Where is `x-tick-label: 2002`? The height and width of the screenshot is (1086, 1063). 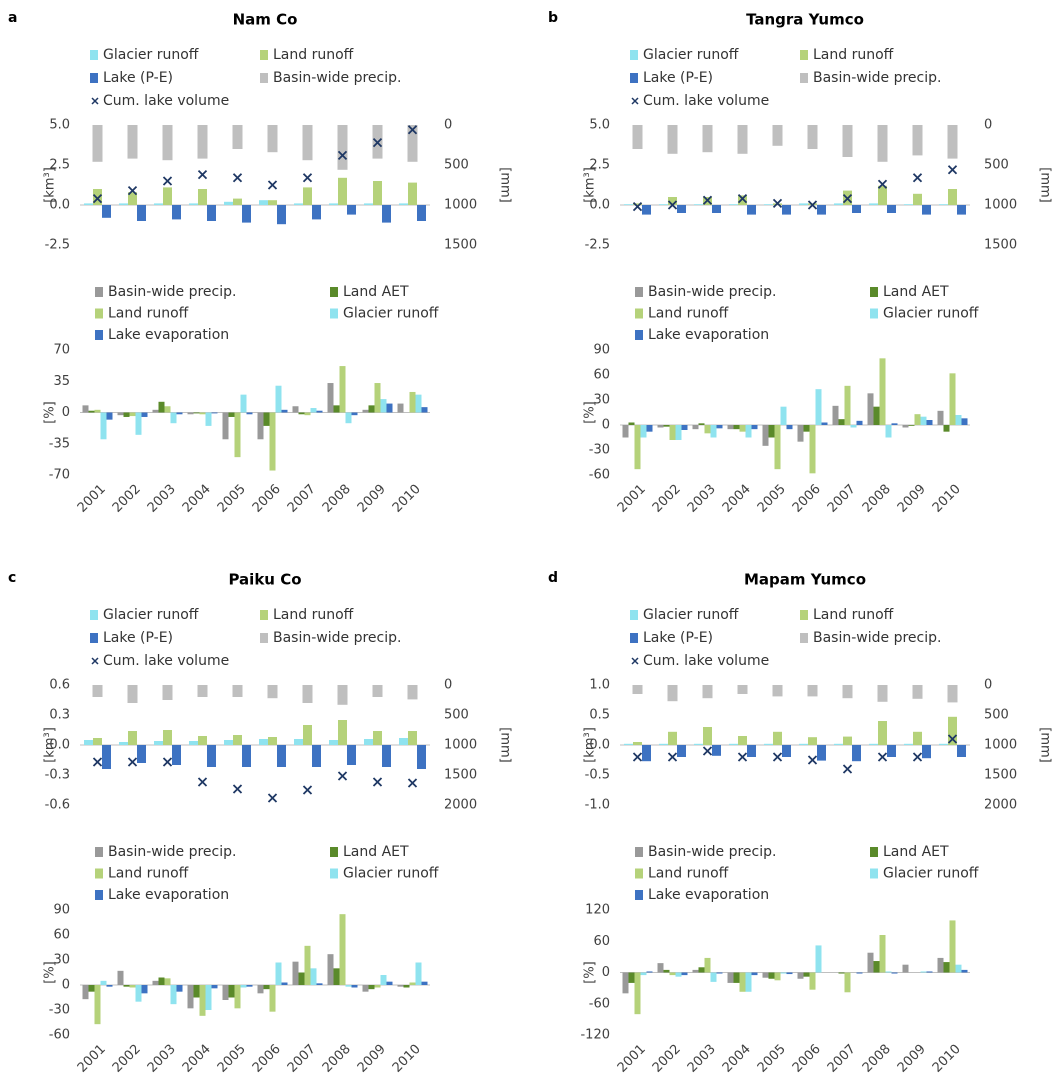
x-tick-label: 2002 is located at coordinates (127, 1059).